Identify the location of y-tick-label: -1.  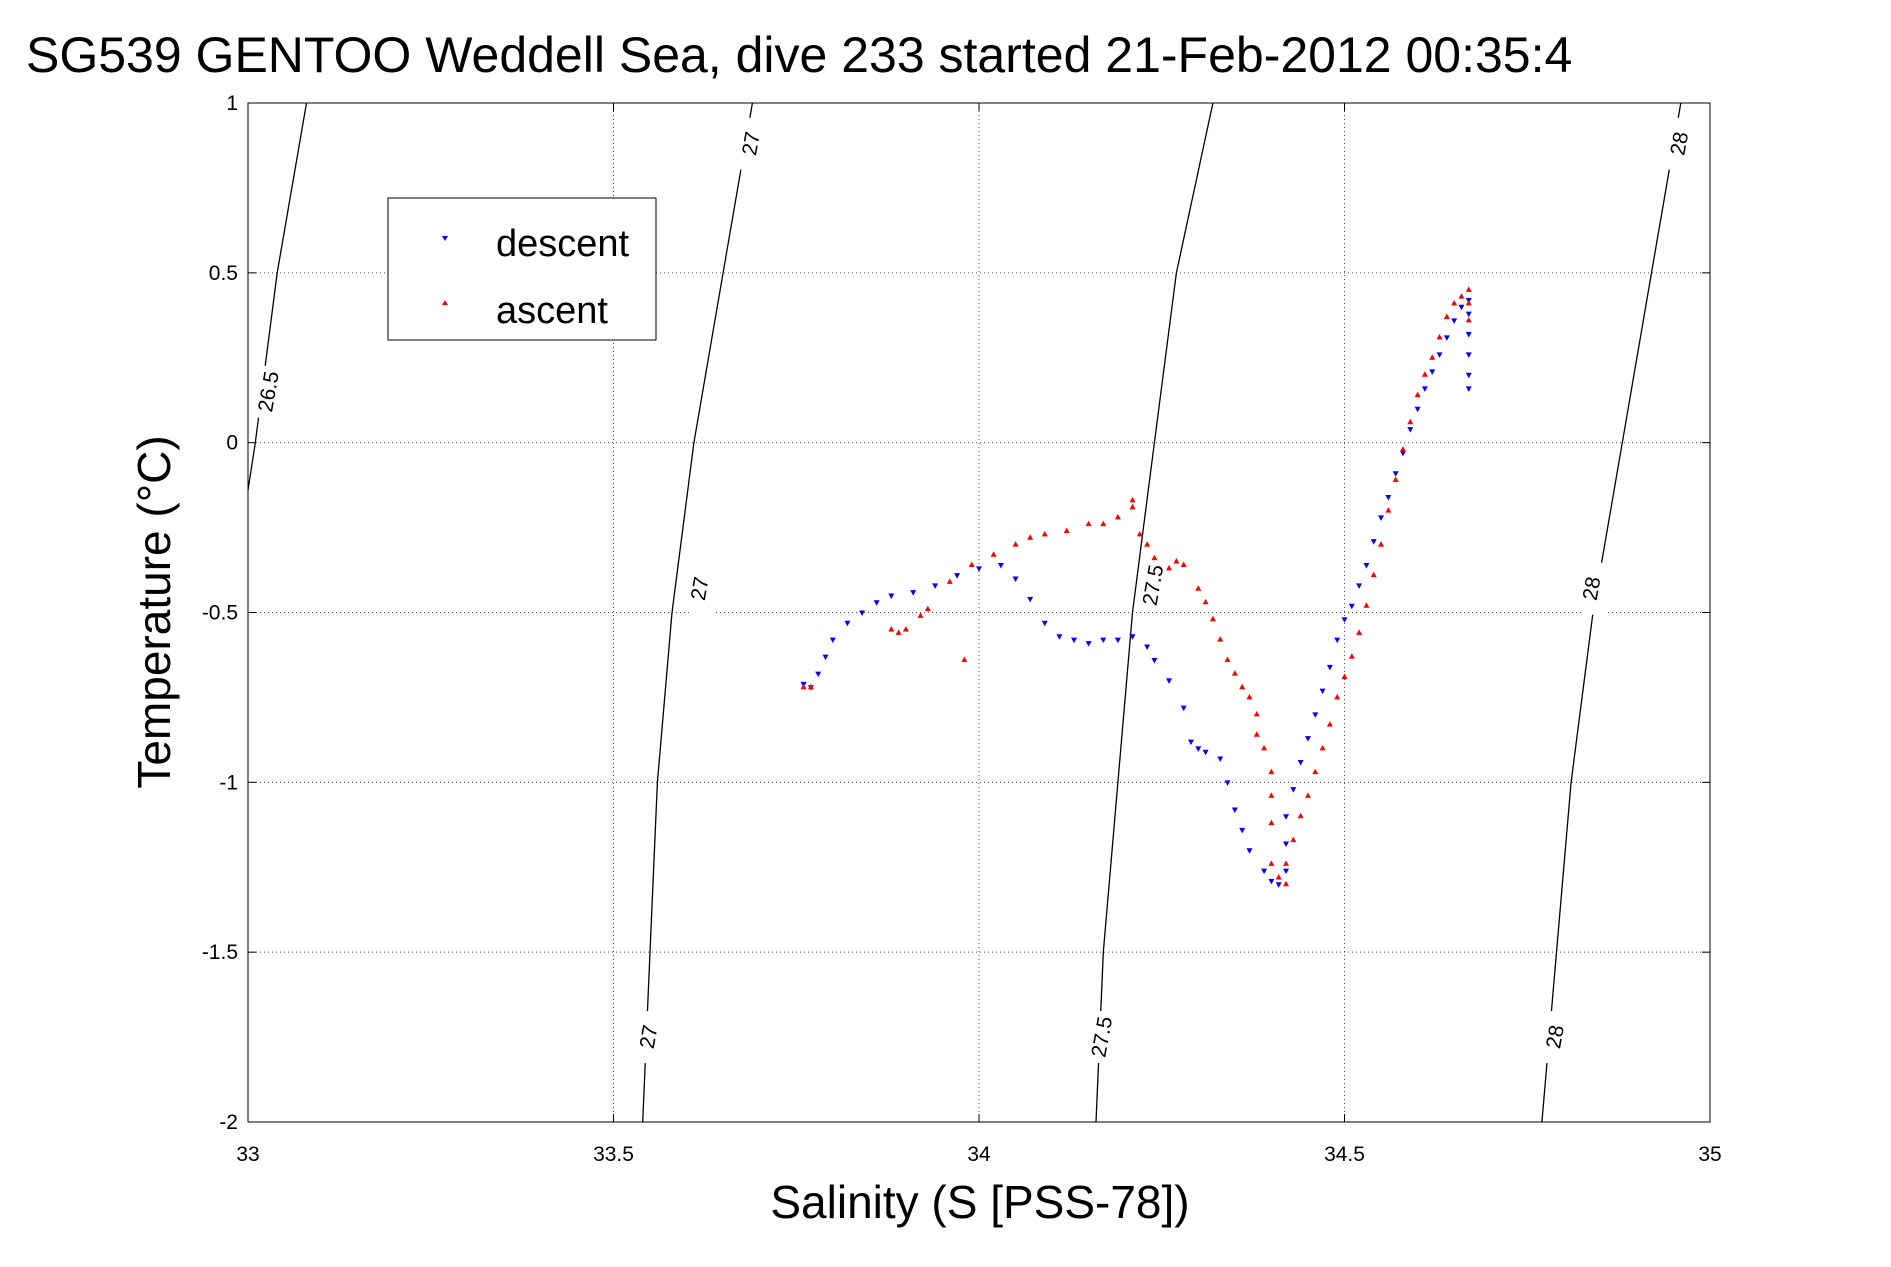
(228, 782).